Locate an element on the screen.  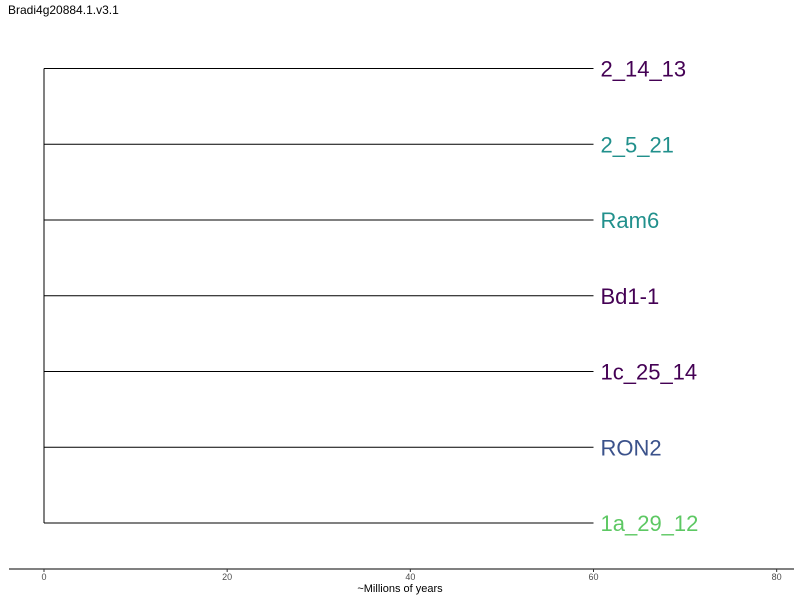
axis-tick-label: 60 is located at coordinates (593, 577).